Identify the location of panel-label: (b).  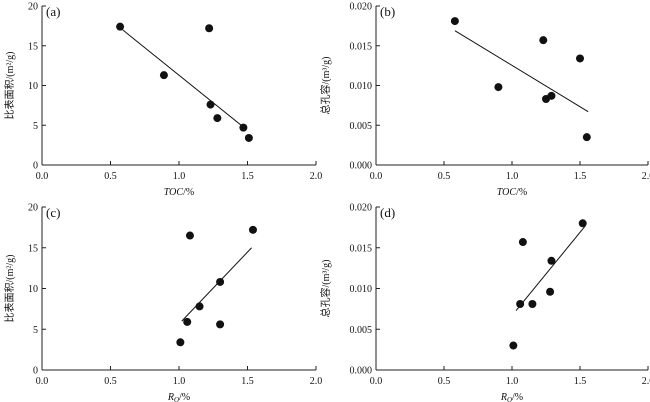
(387, 11).